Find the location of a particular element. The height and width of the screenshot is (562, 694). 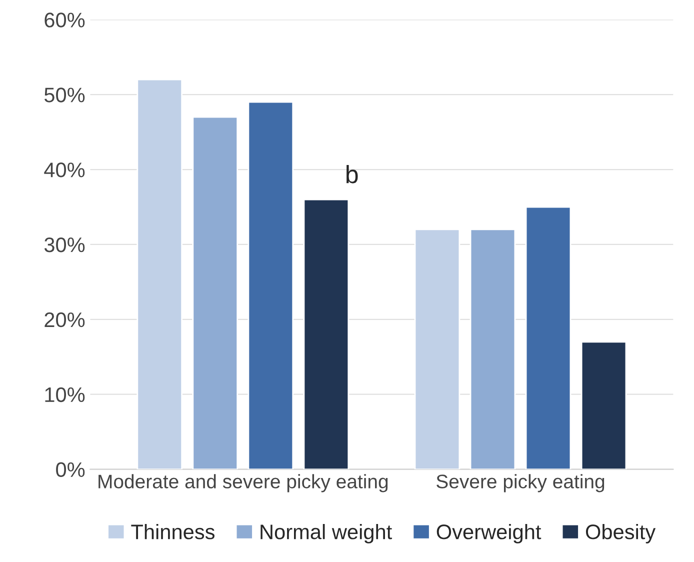

y-tick-label: 60% is located at coordinates (64, 20).